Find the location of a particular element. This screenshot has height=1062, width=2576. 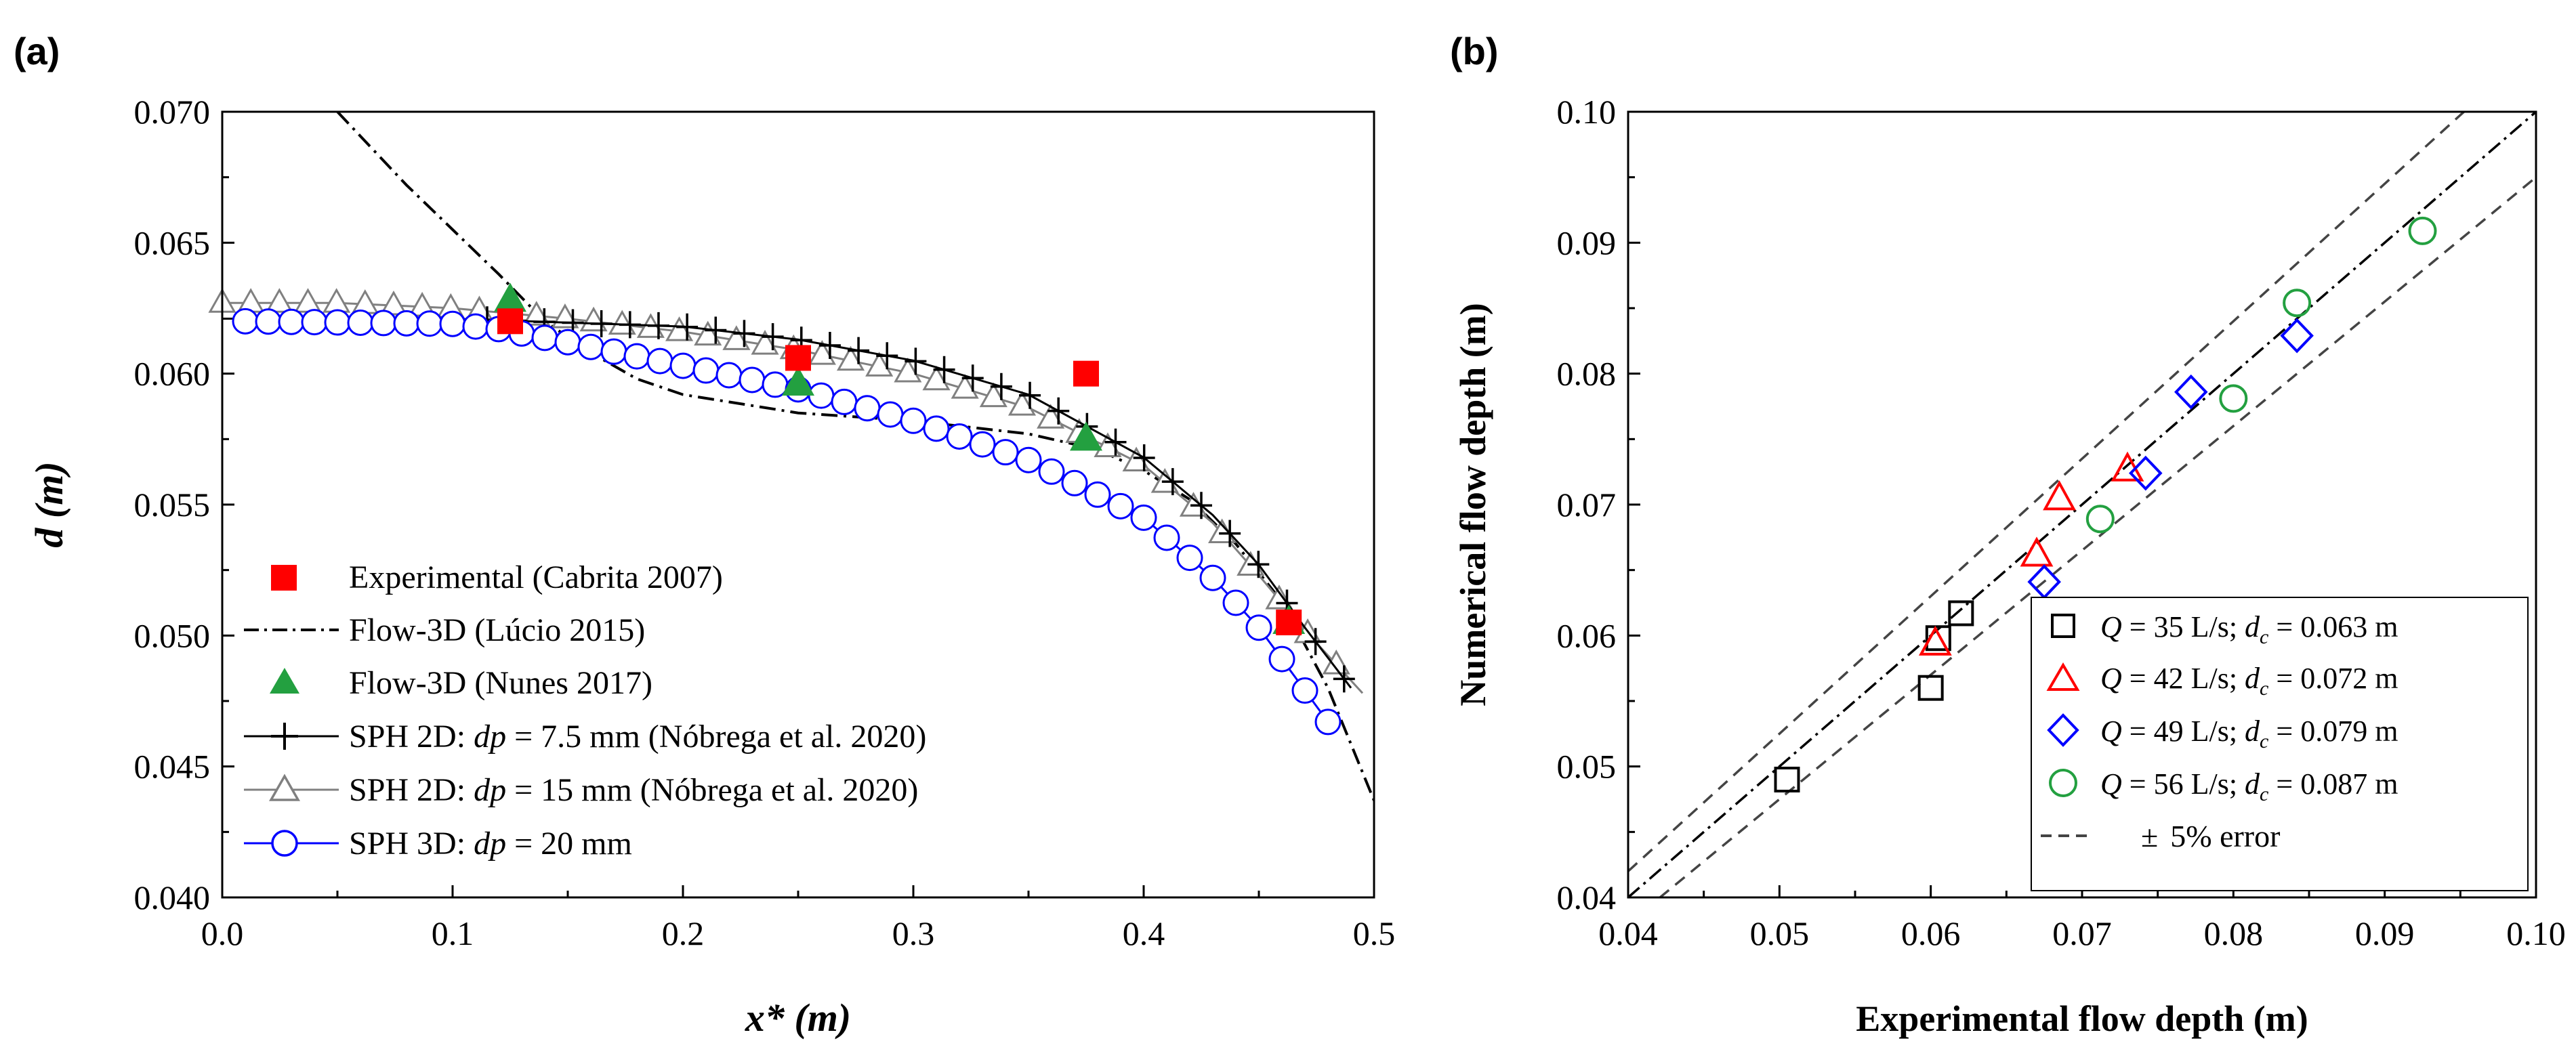

panel-a-ytick-label: 0.055 is located at coordinates (172, 505).